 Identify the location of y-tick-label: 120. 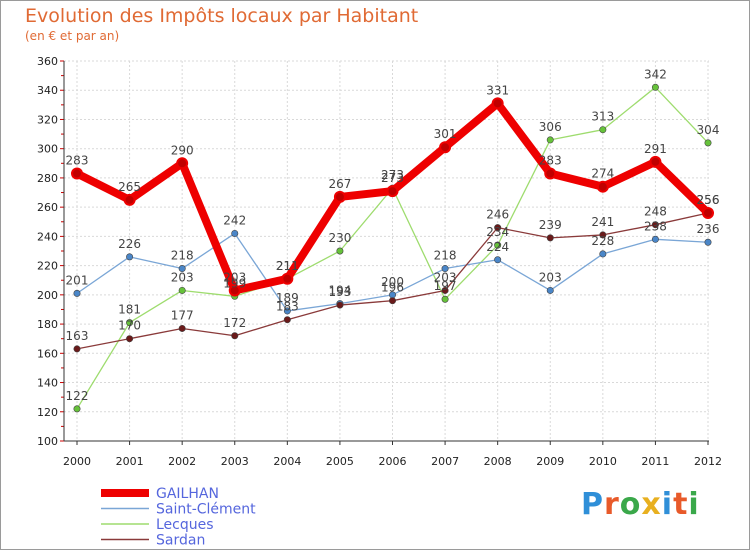
(47, 412).